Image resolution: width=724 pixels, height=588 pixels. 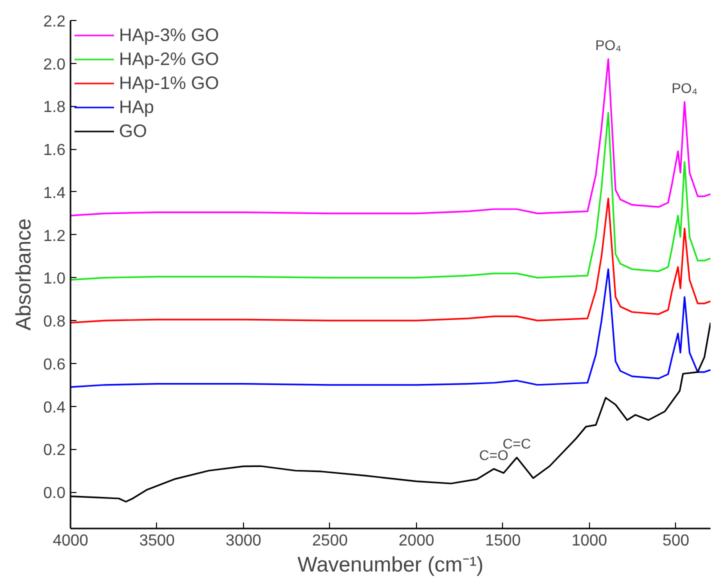 I want to click on y-tick-label: 2.2, so click(x=54, y=22).